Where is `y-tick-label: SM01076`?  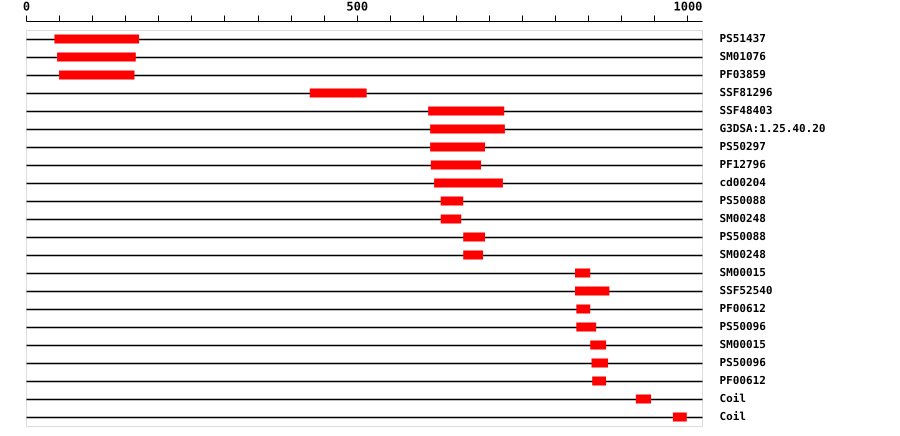 y-tick-label: SM01076 is located at coordinates (743, 56).